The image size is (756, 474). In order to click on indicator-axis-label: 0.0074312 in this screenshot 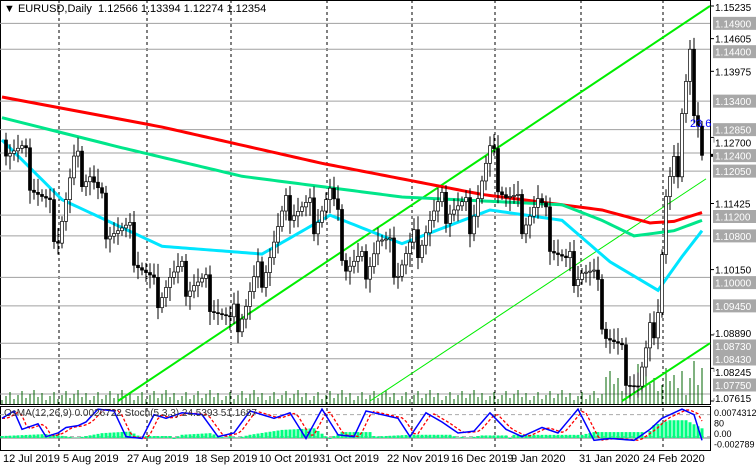, I will do `click(735, 413)`.